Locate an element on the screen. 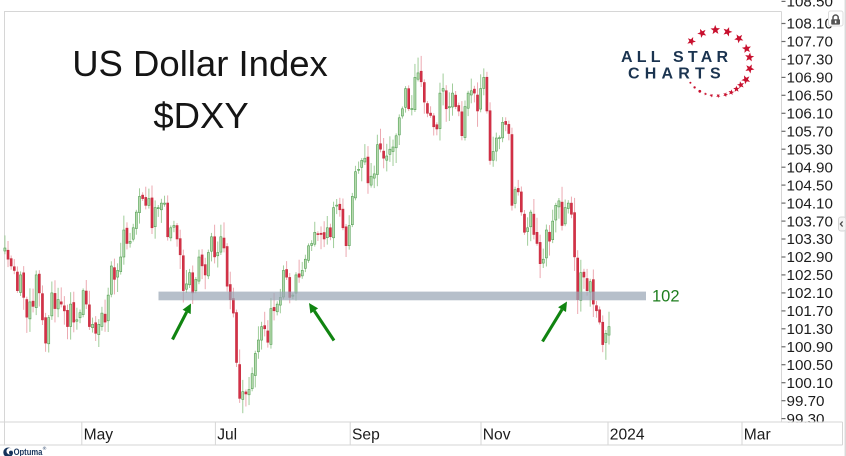 The width and height of the screenshot is (846, 456). svg-text: 104.90 is located at coordinates (810, 167).